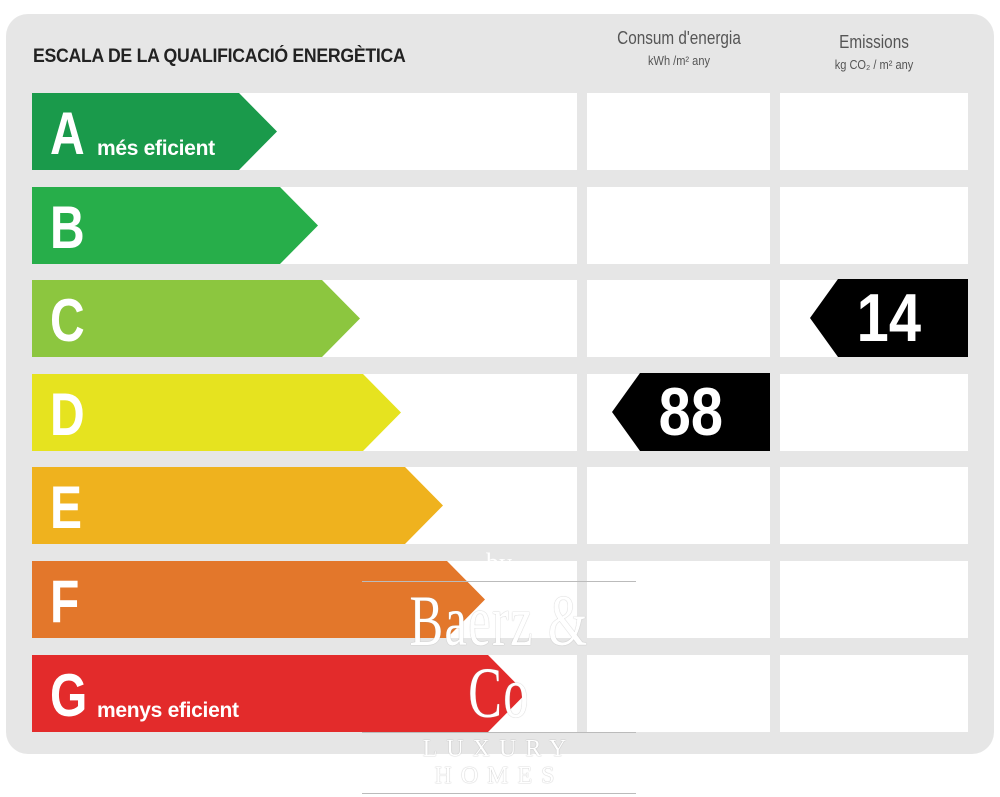  What do you see at coordinates (66, 507) in the screenshot?
I see `rating-letter: E` at bounding box center [66, 507].